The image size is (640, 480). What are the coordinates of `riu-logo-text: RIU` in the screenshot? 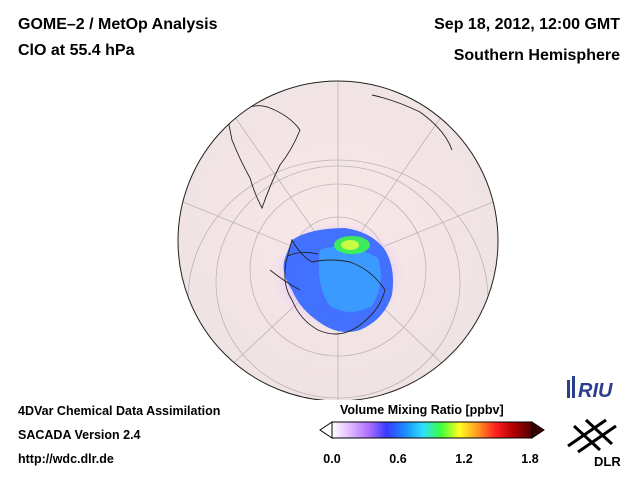 It's located at (595, 391).